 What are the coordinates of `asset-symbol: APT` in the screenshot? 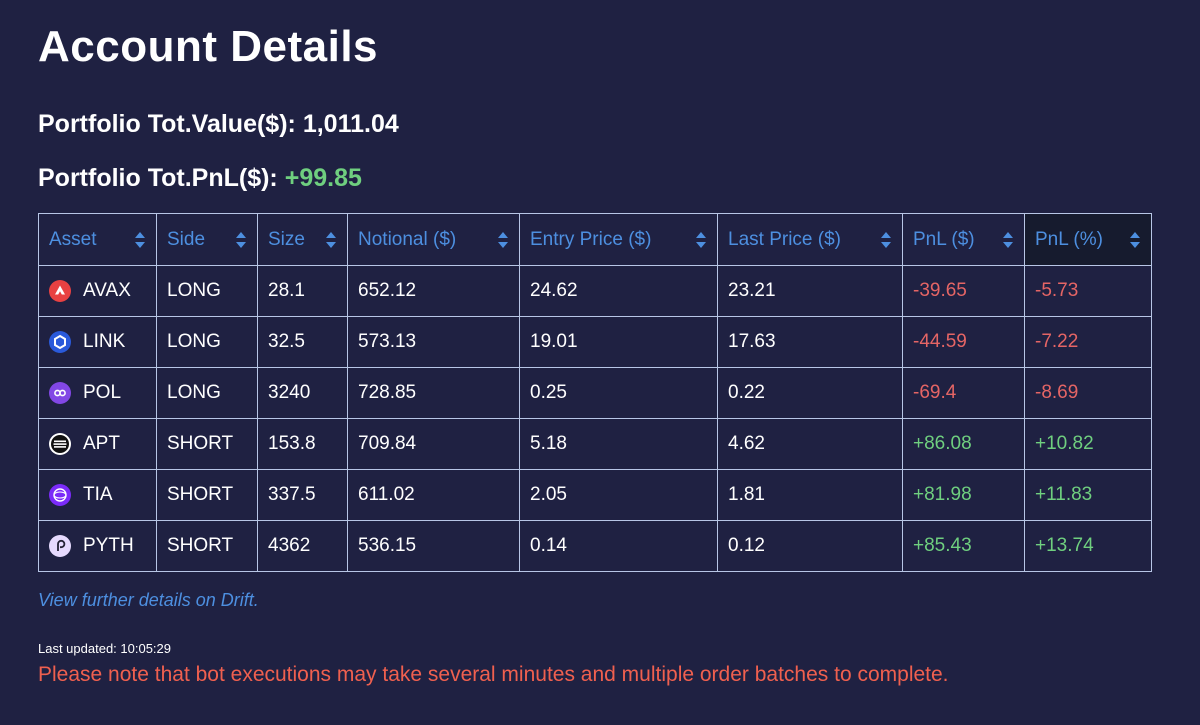 It's located at (101, 443).